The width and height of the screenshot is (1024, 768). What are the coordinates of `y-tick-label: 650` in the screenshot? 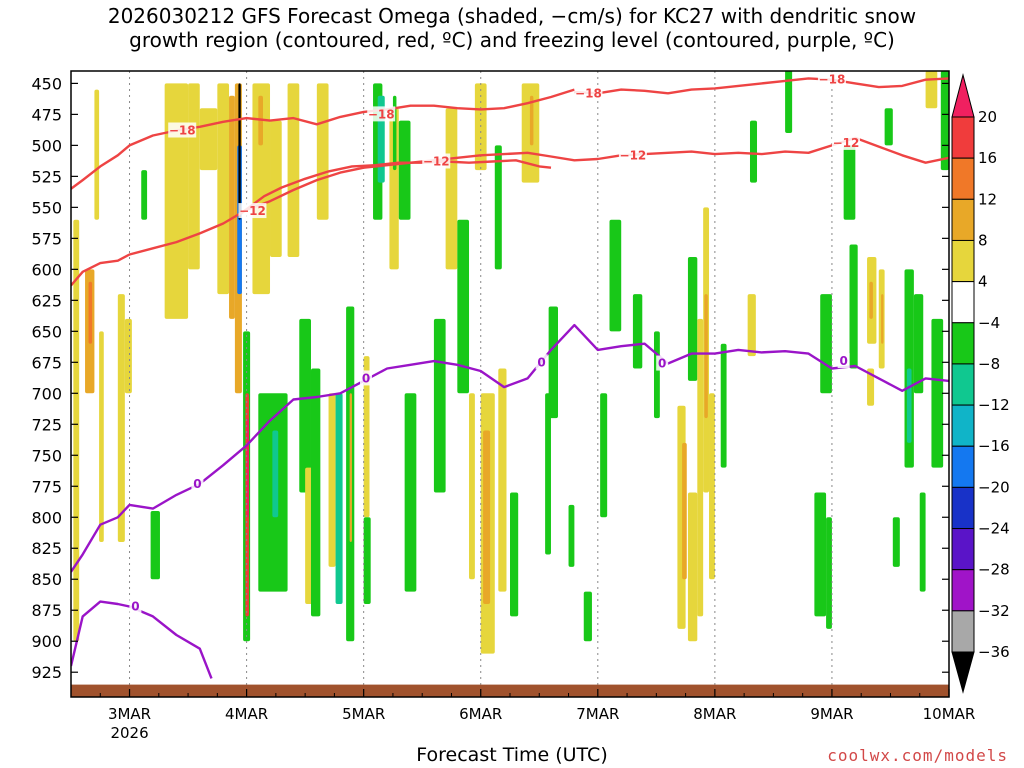 It's located at (46, 331).